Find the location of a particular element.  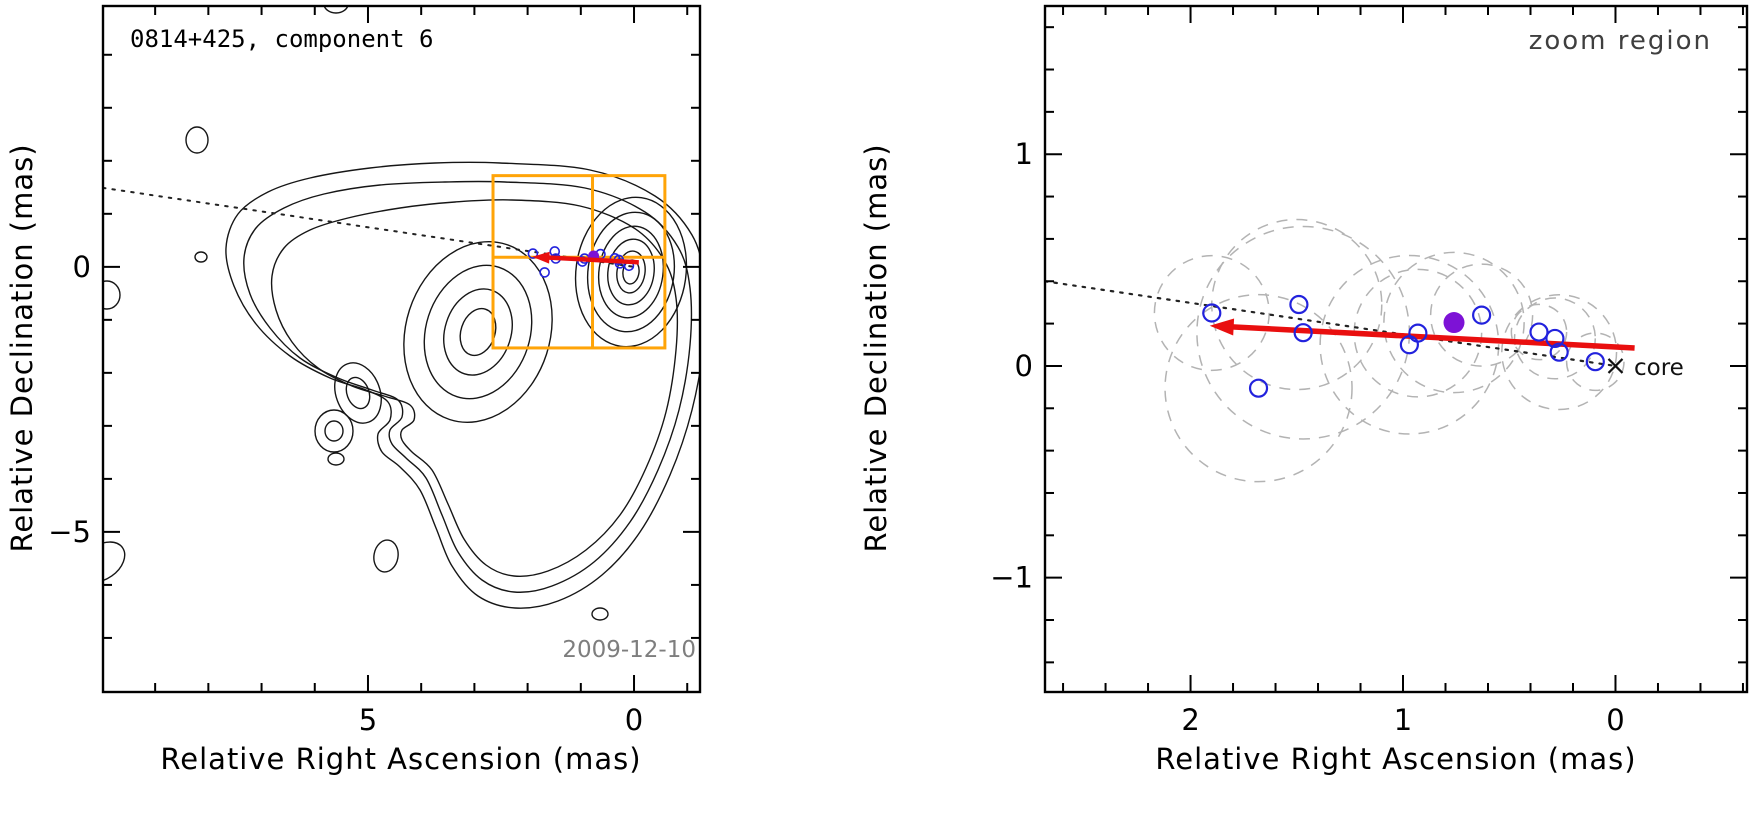

x-tick-label: 5 is located at coordinates (368, 720).